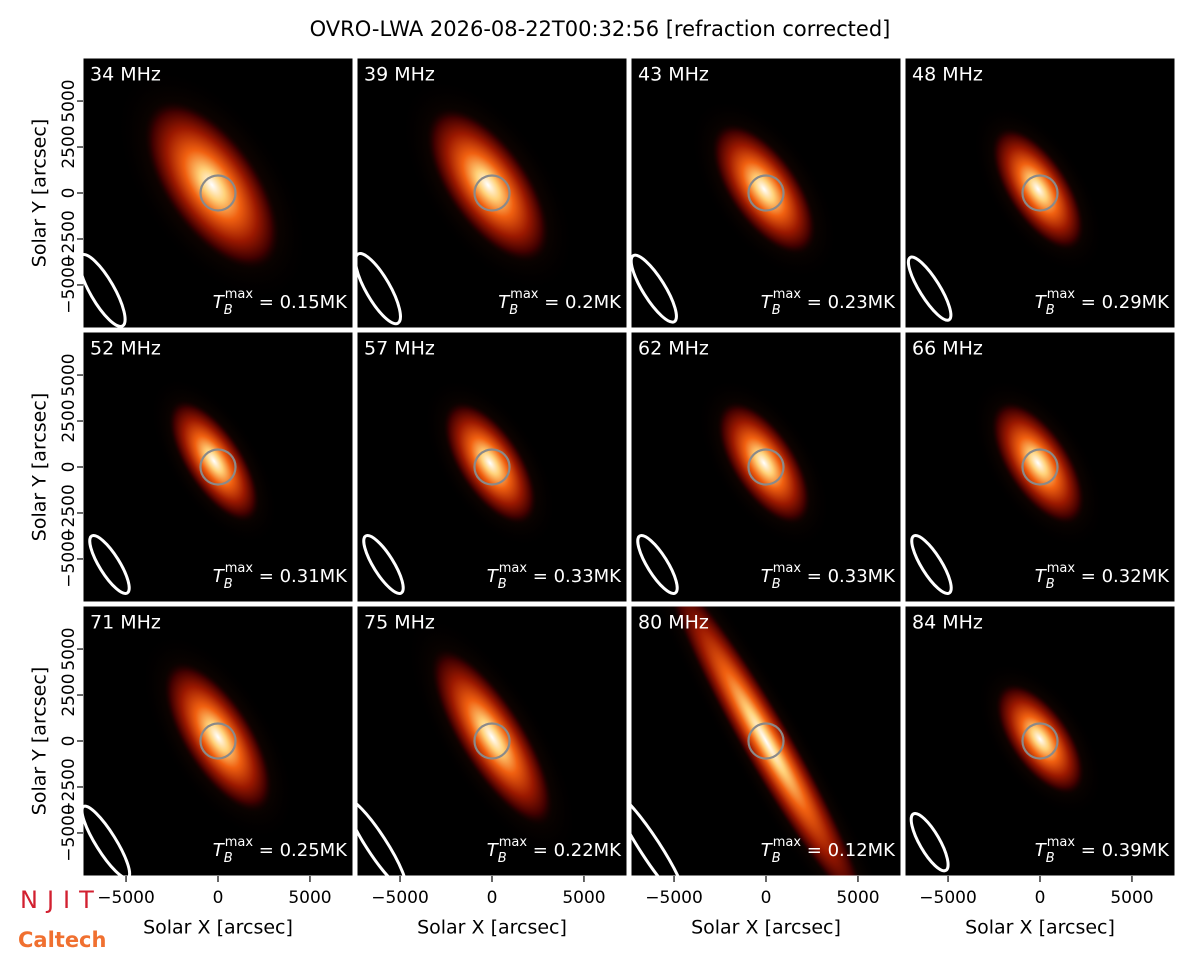 Image resolution: width=1200 pixels, height=975 pixels. What do you see at coordinates (947, 349) in the screenshot?
I see `frequency-label: 66 MHz` at bounding box center [947, 349].